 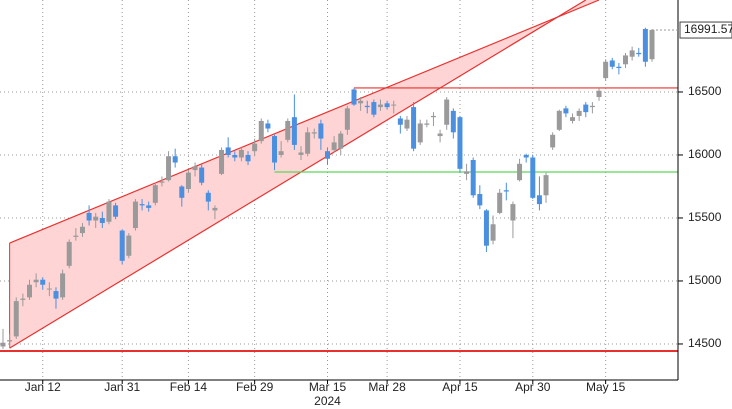 What do you see at coordinates (705, 280) in the screenshot?
I see `y-tick-label: 15000` at bounding box center [705, 280].